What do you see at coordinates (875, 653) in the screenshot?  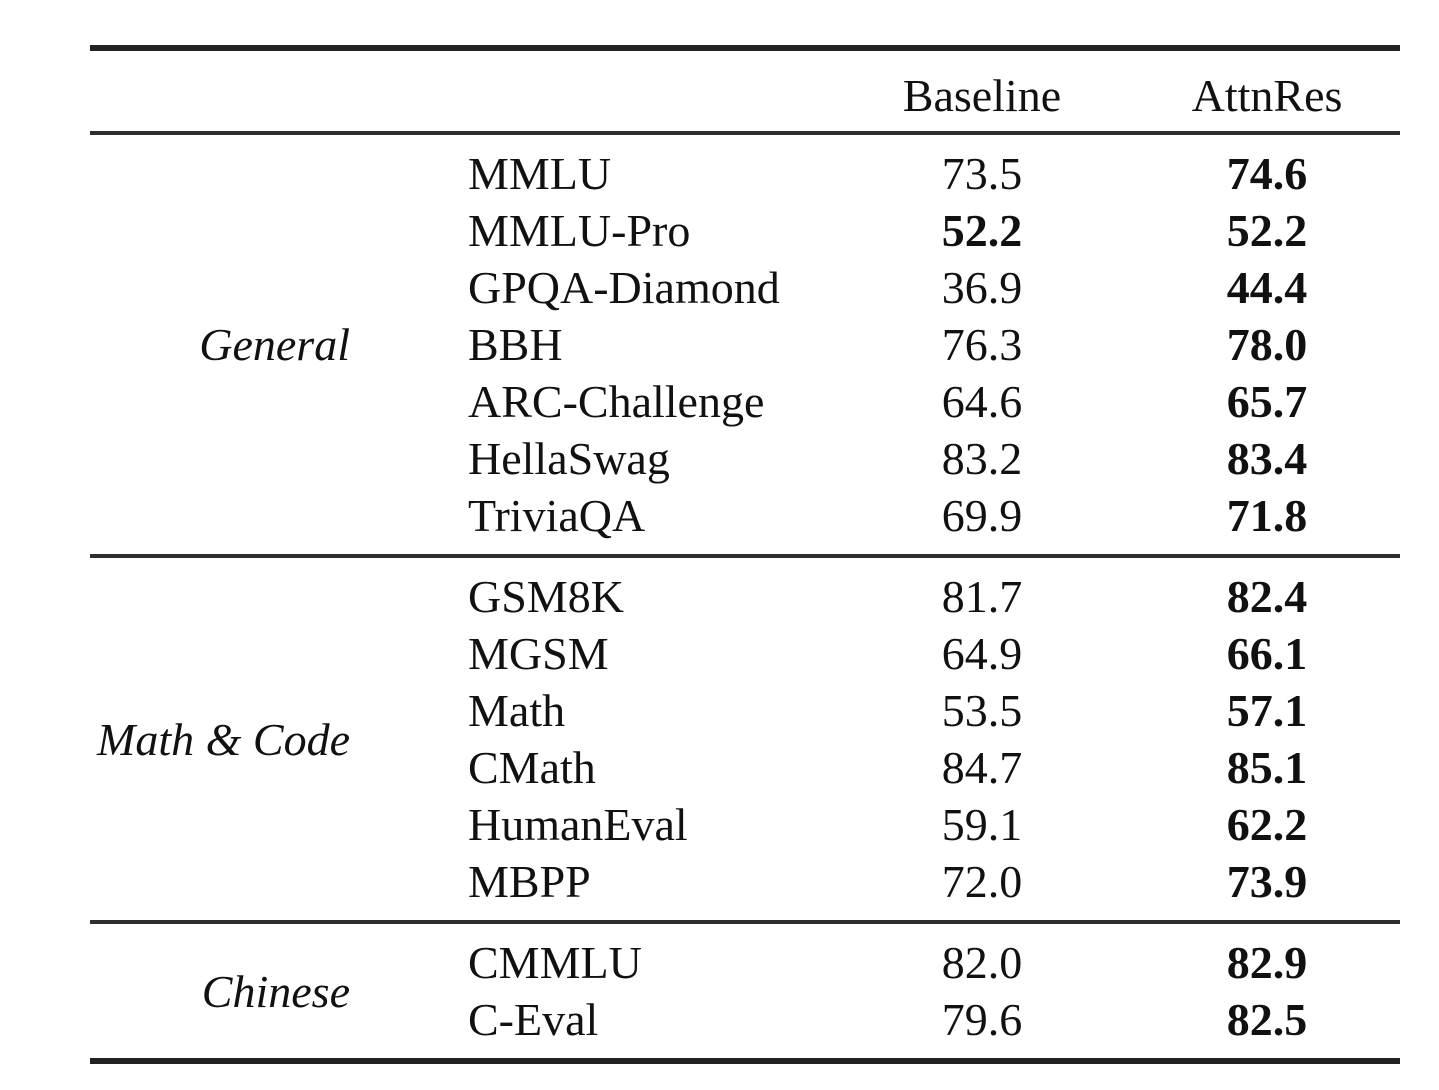 I see `table-row: MGSM 64.9 66.1` at bounding box center [875, 653].